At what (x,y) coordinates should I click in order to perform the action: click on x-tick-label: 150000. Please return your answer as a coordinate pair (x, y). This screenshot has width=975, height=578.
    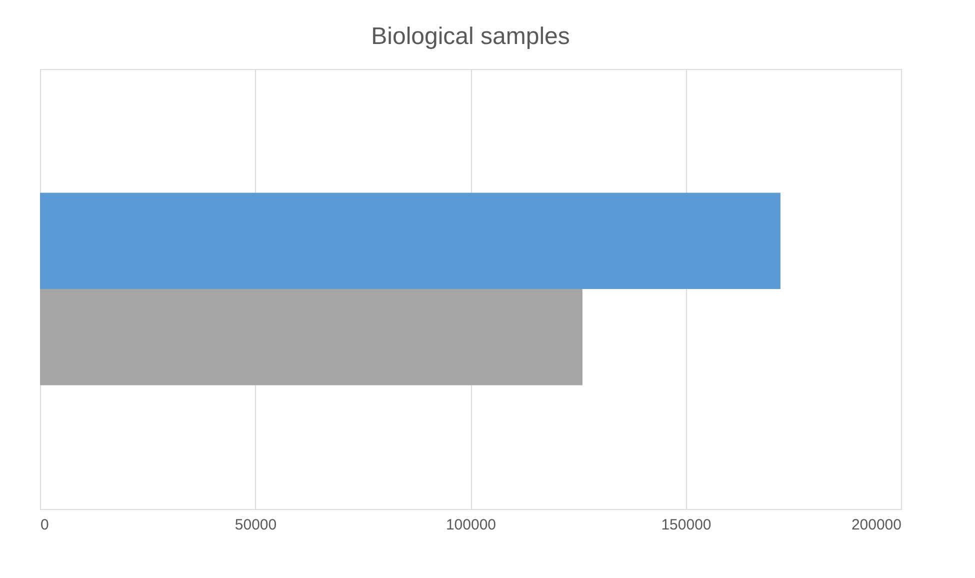
    Looking at the image, I should click on (686, 525).